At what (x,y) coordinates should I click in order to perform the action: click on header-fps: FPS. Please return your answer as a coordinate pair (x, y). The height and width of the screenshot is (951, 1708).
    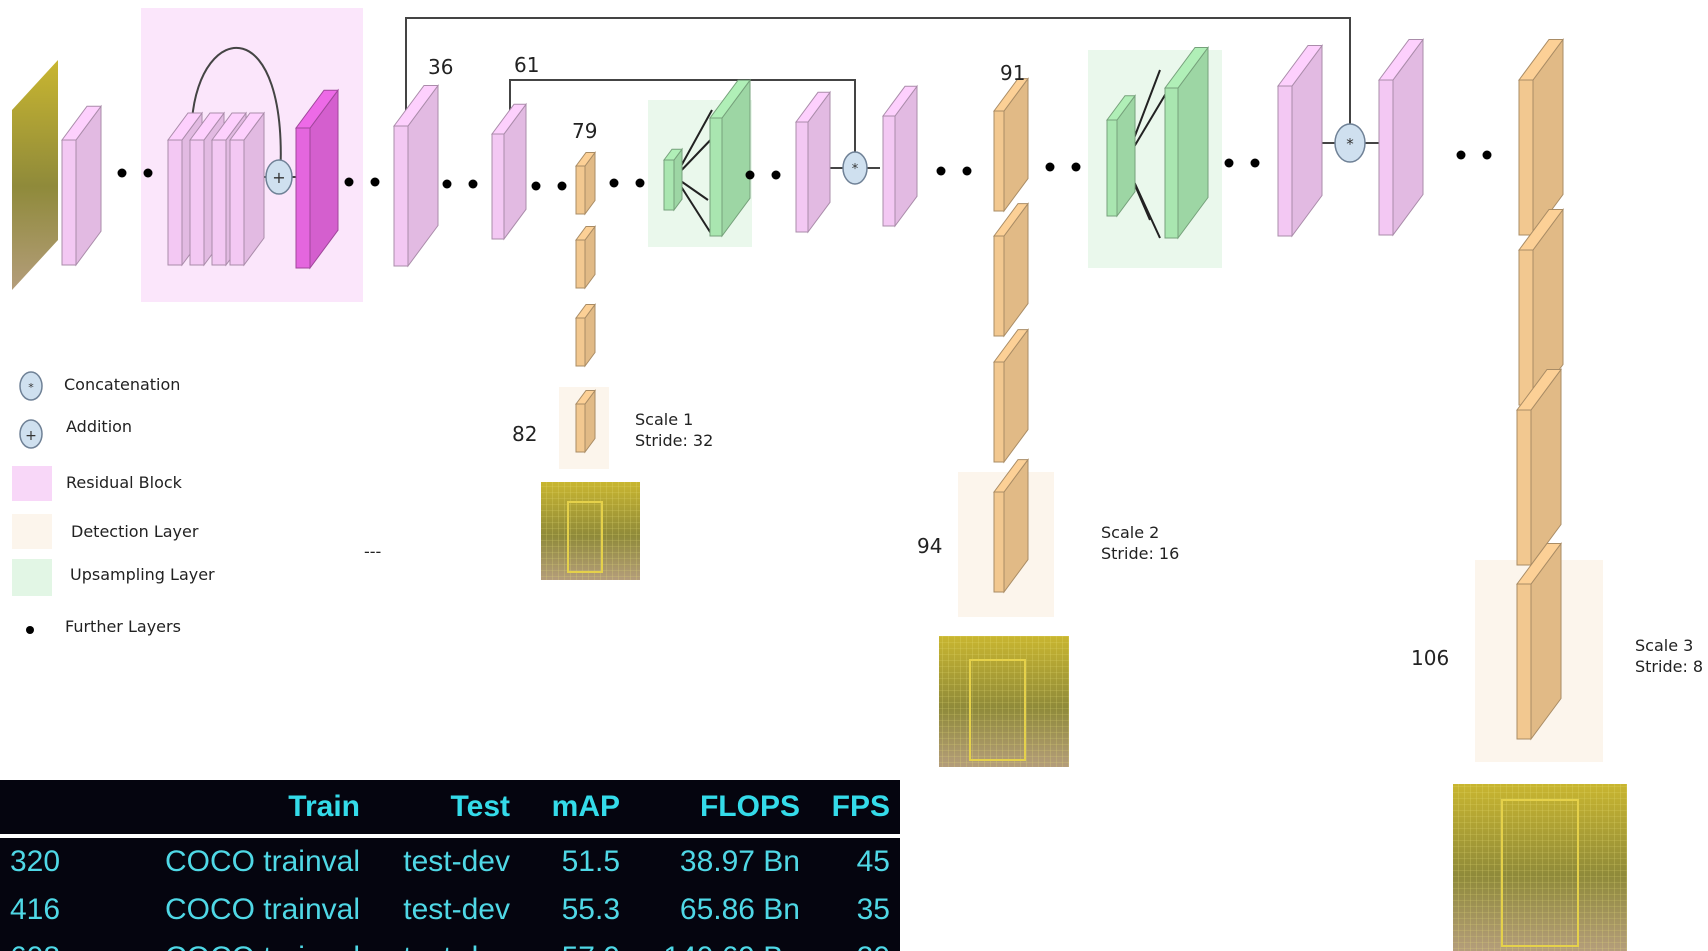
    Looking at the image, I should click on (855, 809).